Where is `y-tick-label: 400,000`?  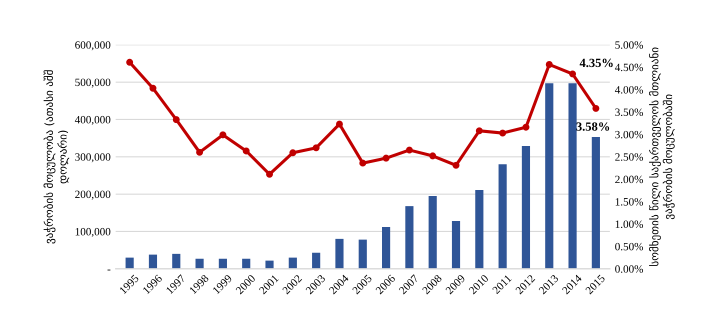
y-tick-label: 400,000 is located at coordinates (92, 121).